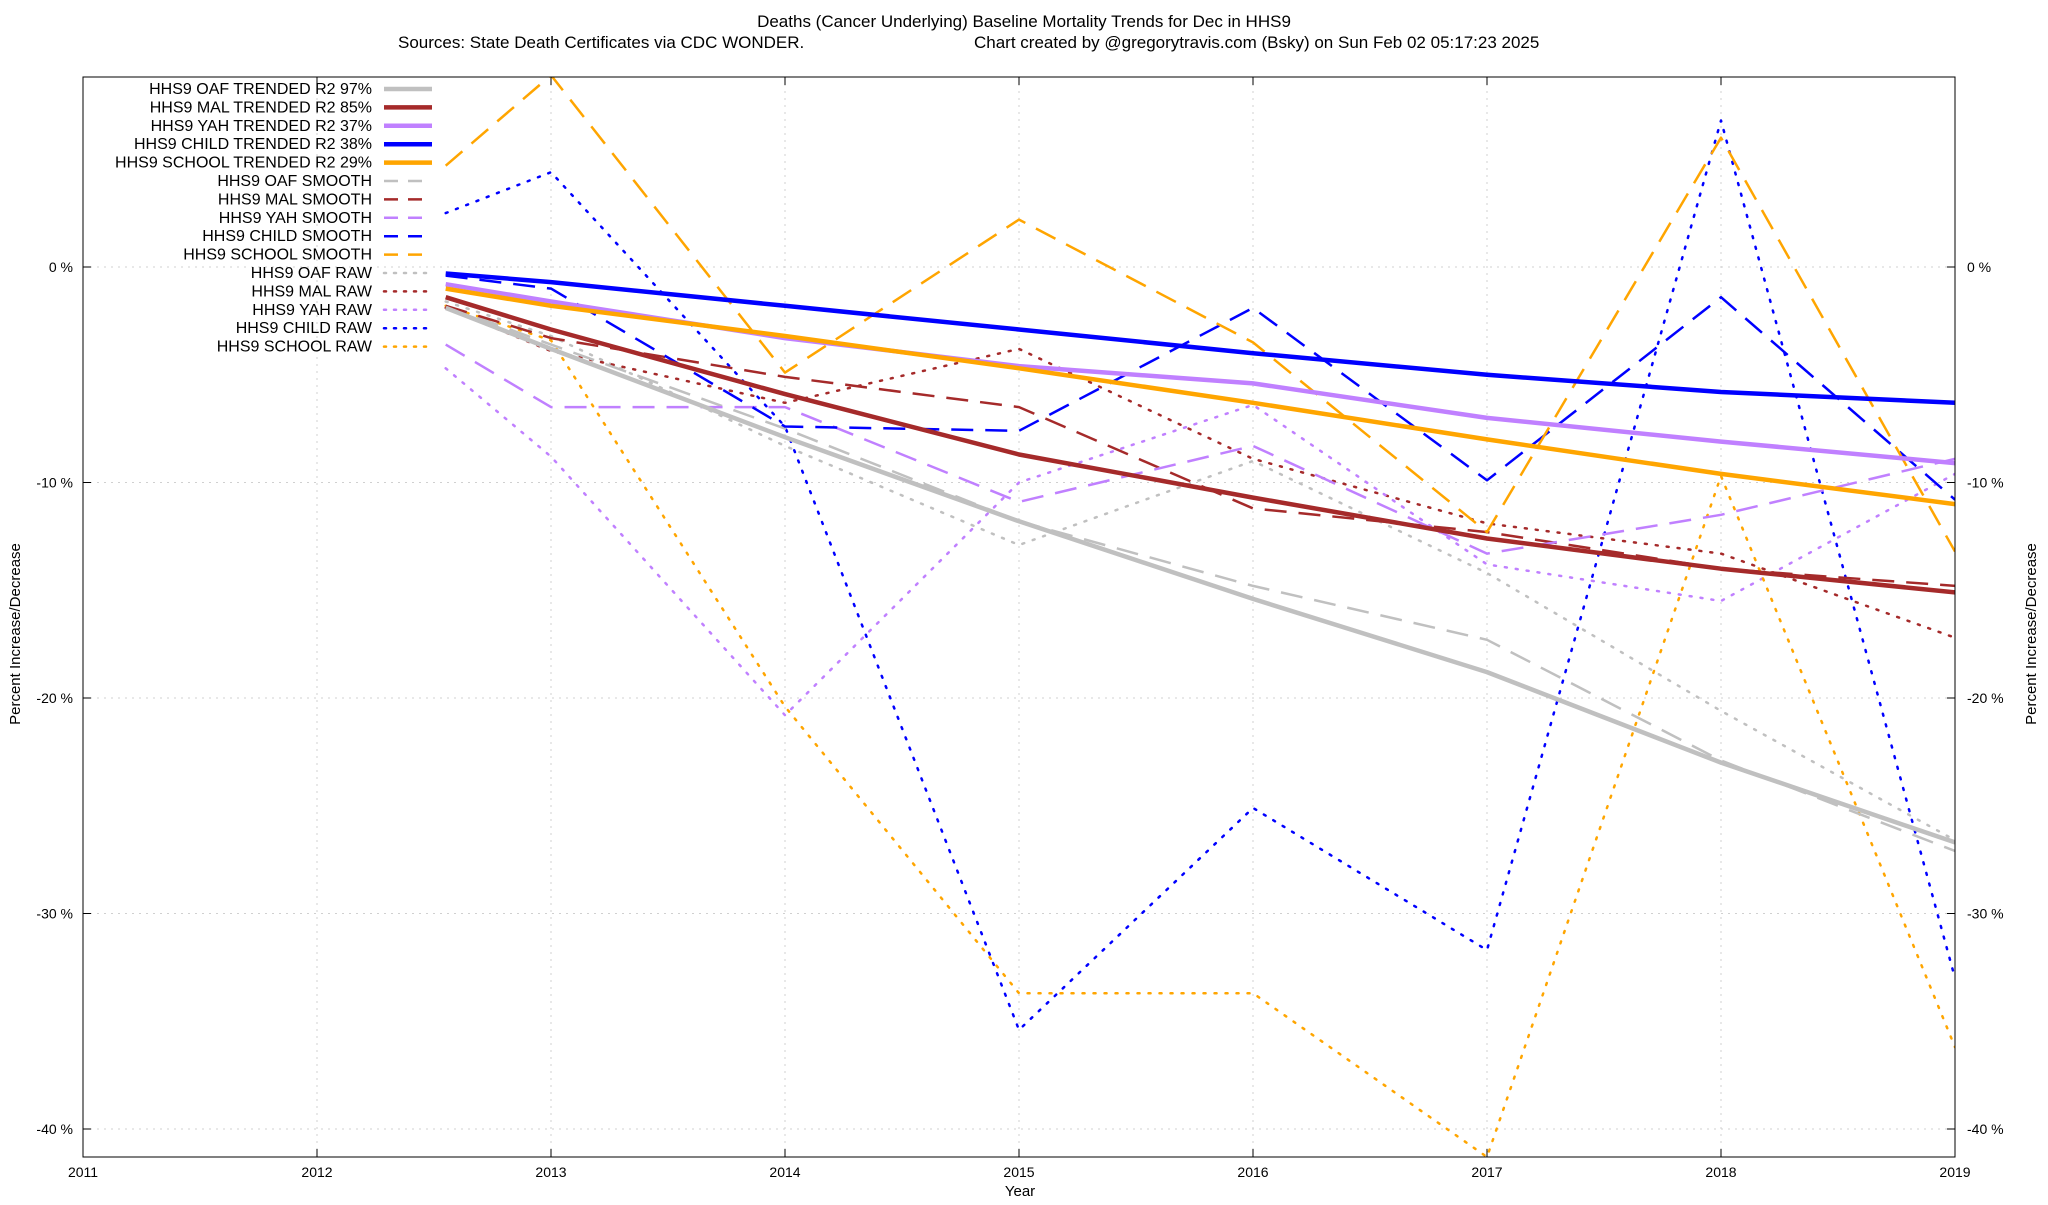  What do you see at coordinates (1979, 267) in the screenshot?
I see `y-tick-label-right: 0 %` at bounding box center [1979, 267].